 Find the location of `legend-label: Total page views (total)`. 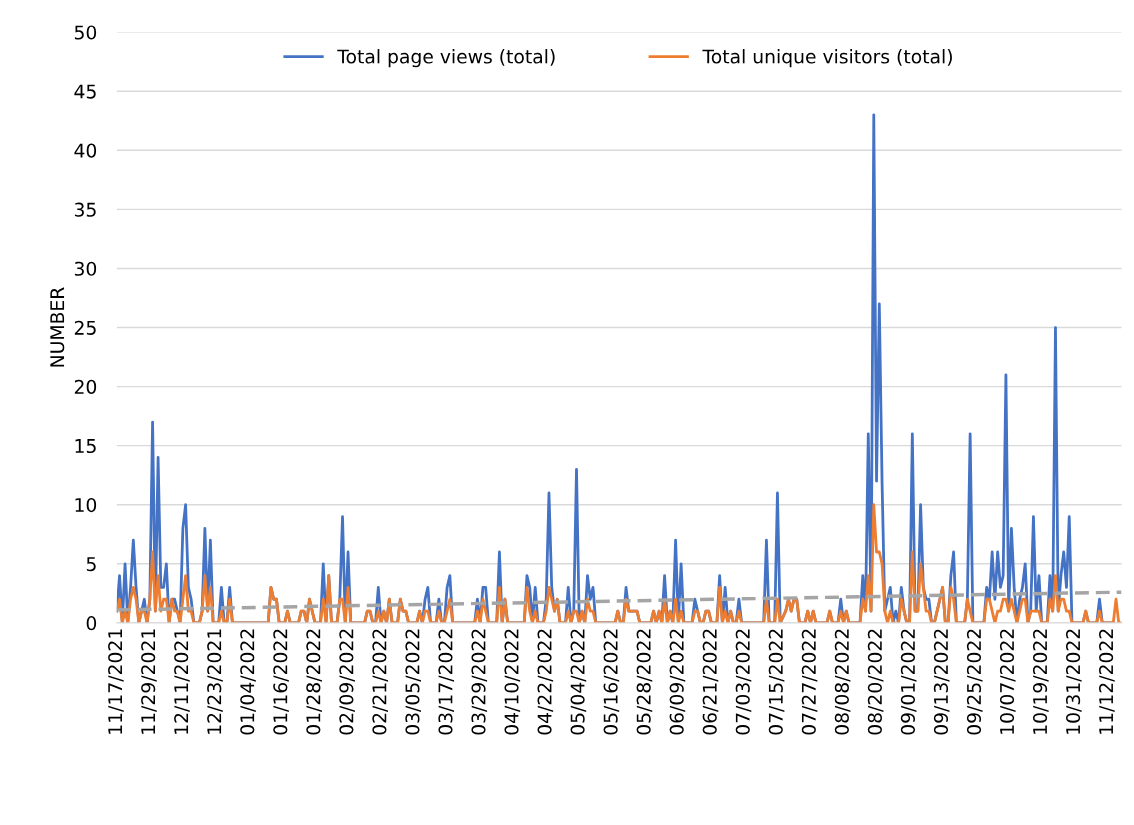

legend-label: Total page views (total) is located at coordinates (446, 58).